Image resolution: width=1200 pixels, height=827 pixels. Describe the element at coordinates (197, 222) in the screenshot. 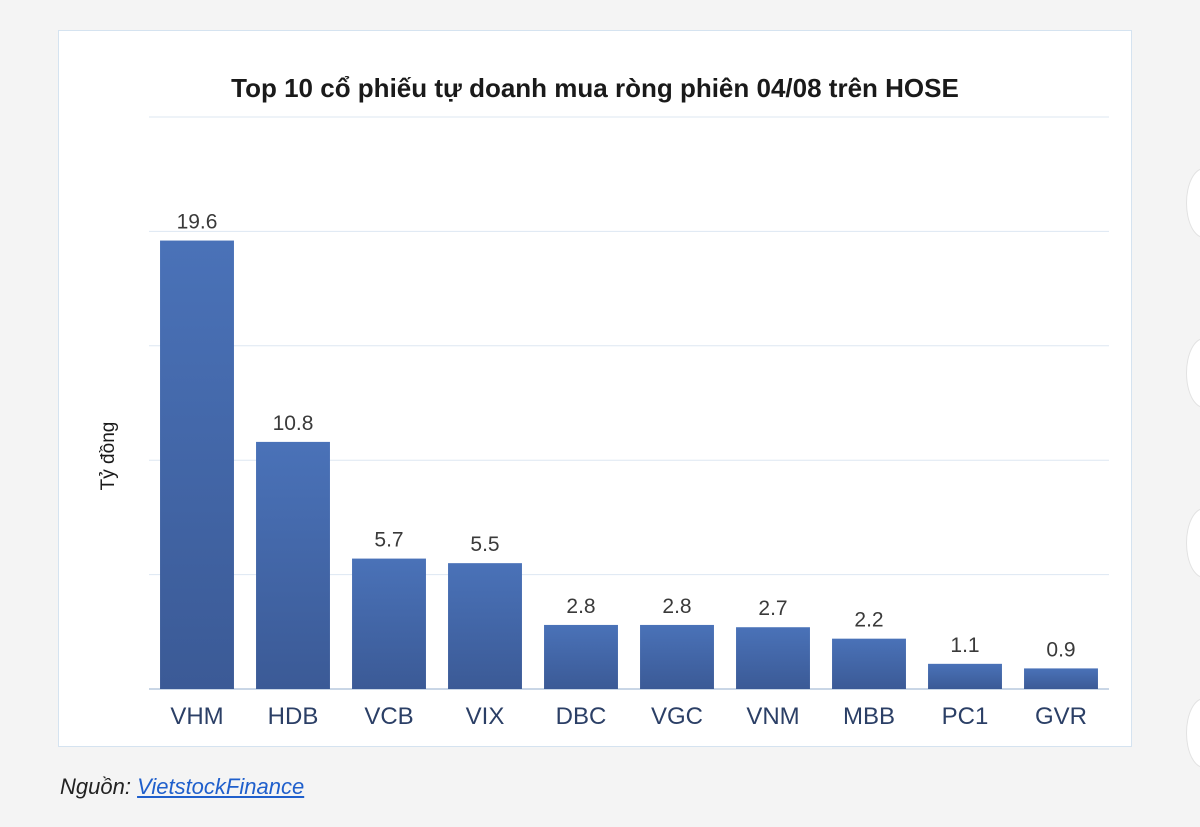

I see `data-label: 19.6` at that location.